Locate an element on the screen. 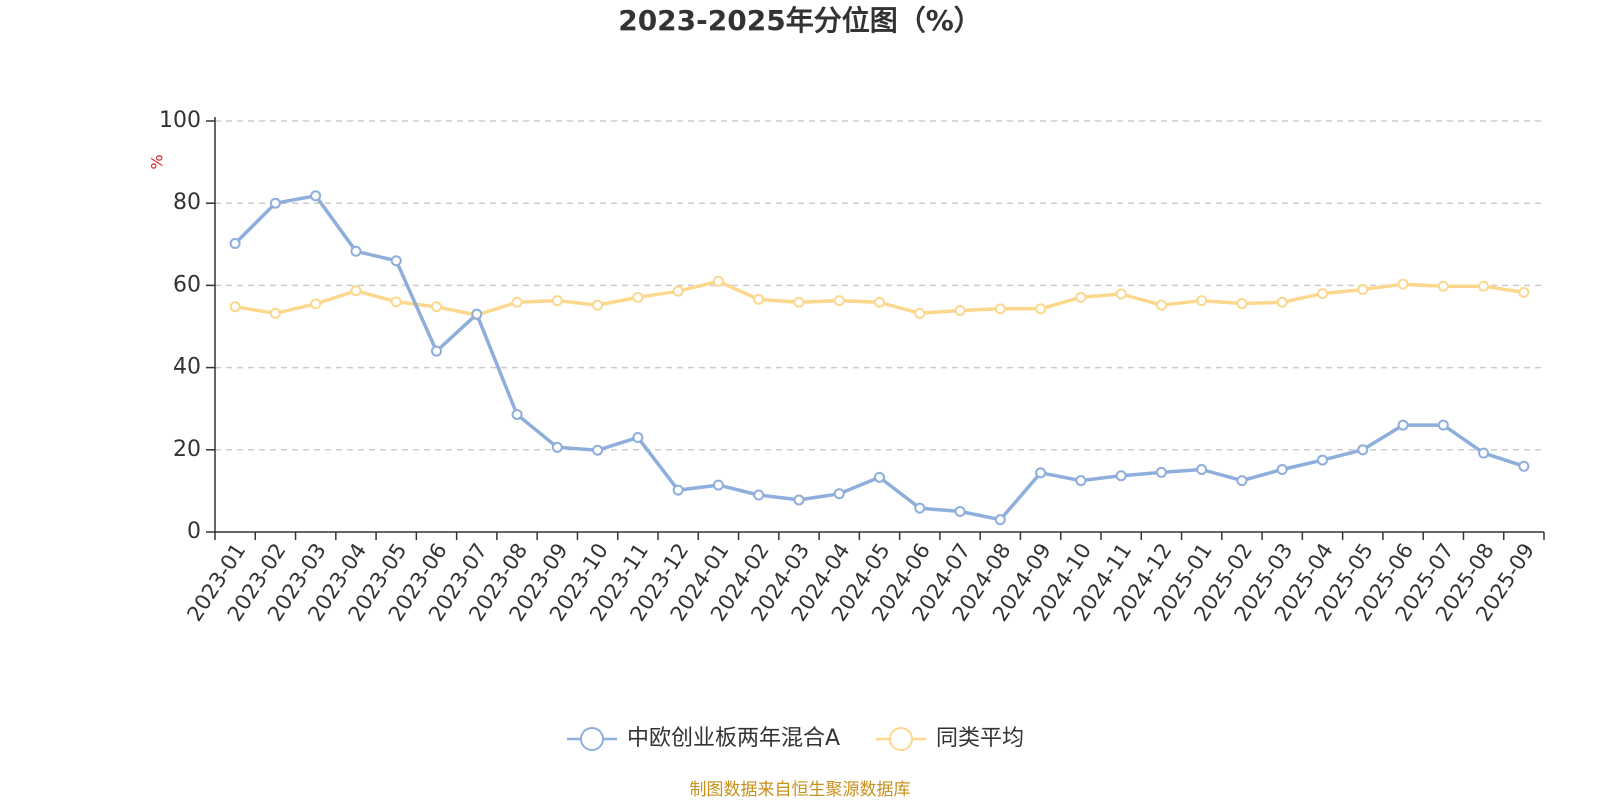  y-tick-label: 80 is located at coordinates (187, 202).